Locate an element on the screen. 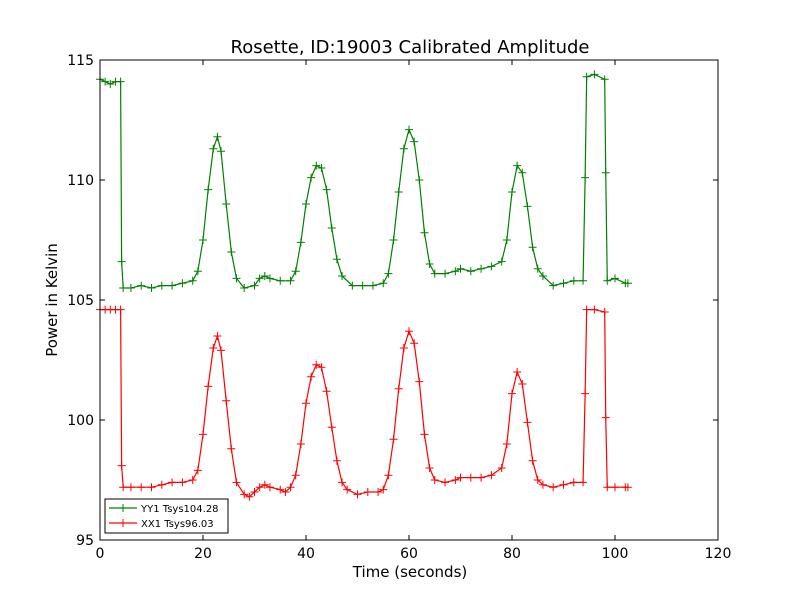 Image resolution: width=800 pixels, height=600 pixels. y-tick-label: 100 is located at coordinates (80, 421).